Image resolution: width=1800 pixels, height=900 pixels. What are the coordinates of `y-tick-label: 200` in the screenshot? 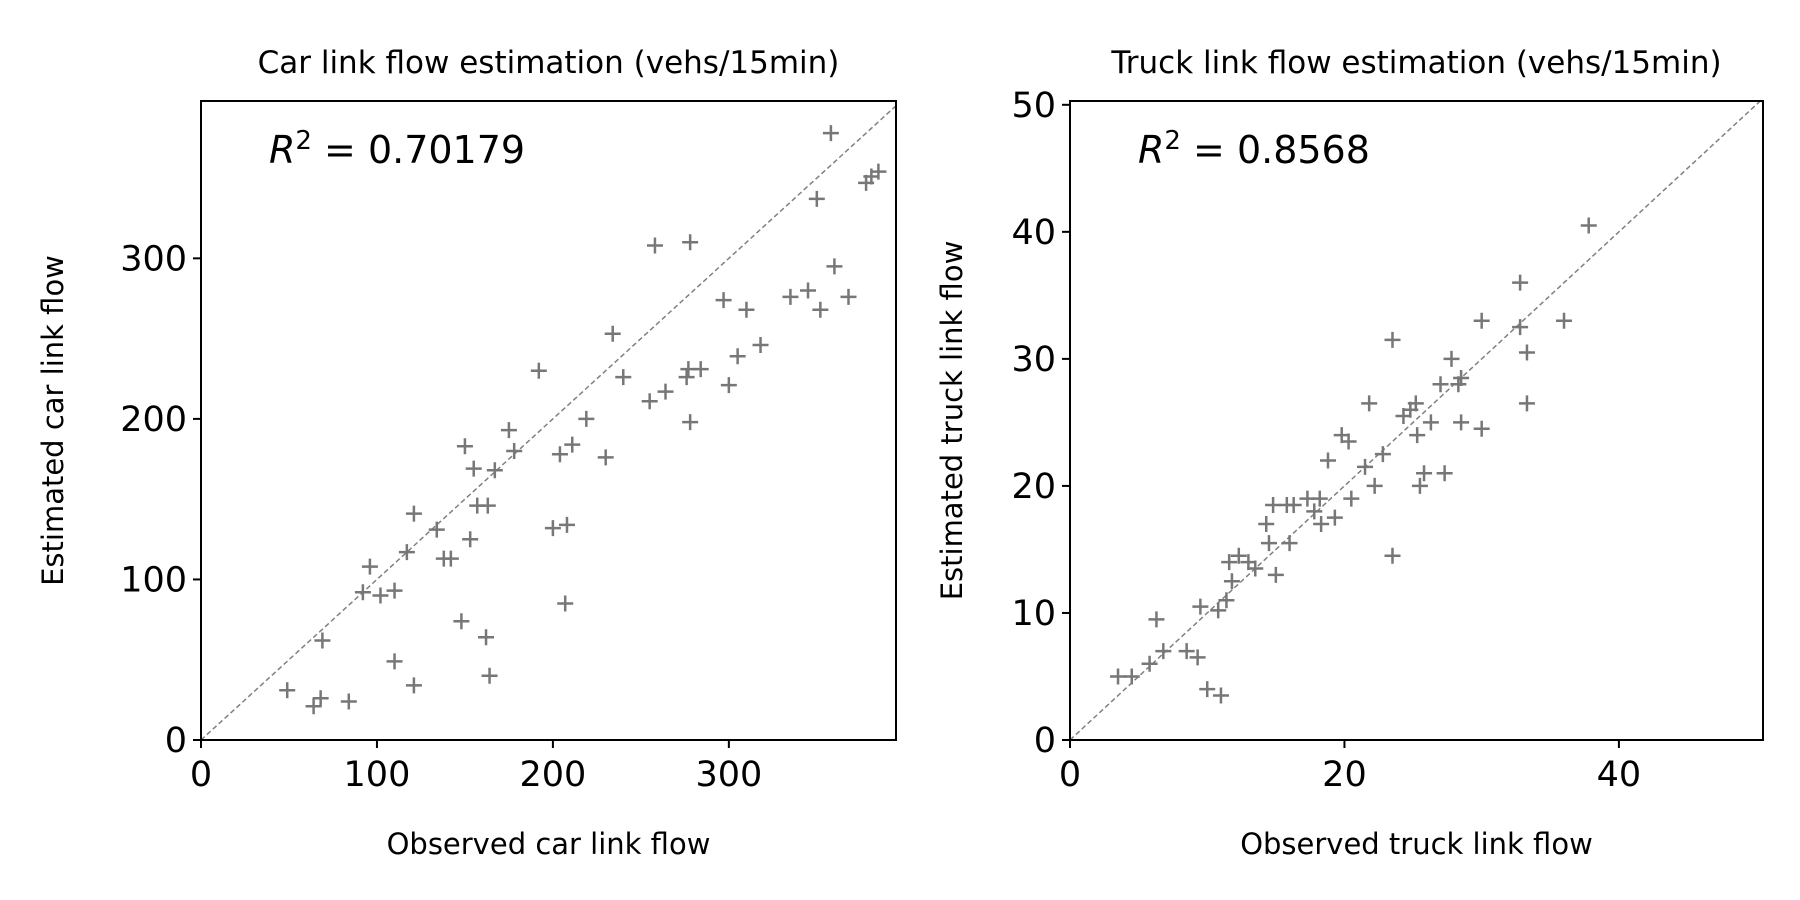 It's located at (153, 420).